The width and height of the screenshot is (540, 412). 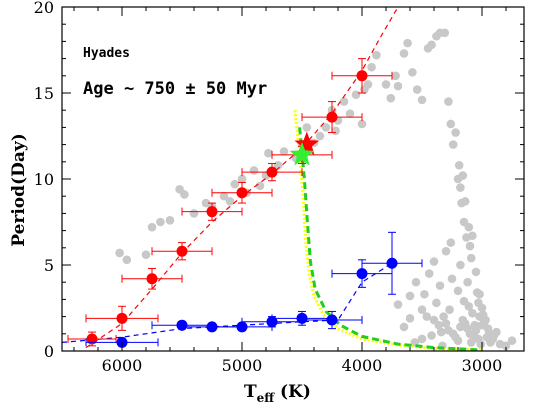 What do you see at coordinates (122, 365) in the screenshot?
I see `x-tick-label: 6000` at bounding box center [122, 365].